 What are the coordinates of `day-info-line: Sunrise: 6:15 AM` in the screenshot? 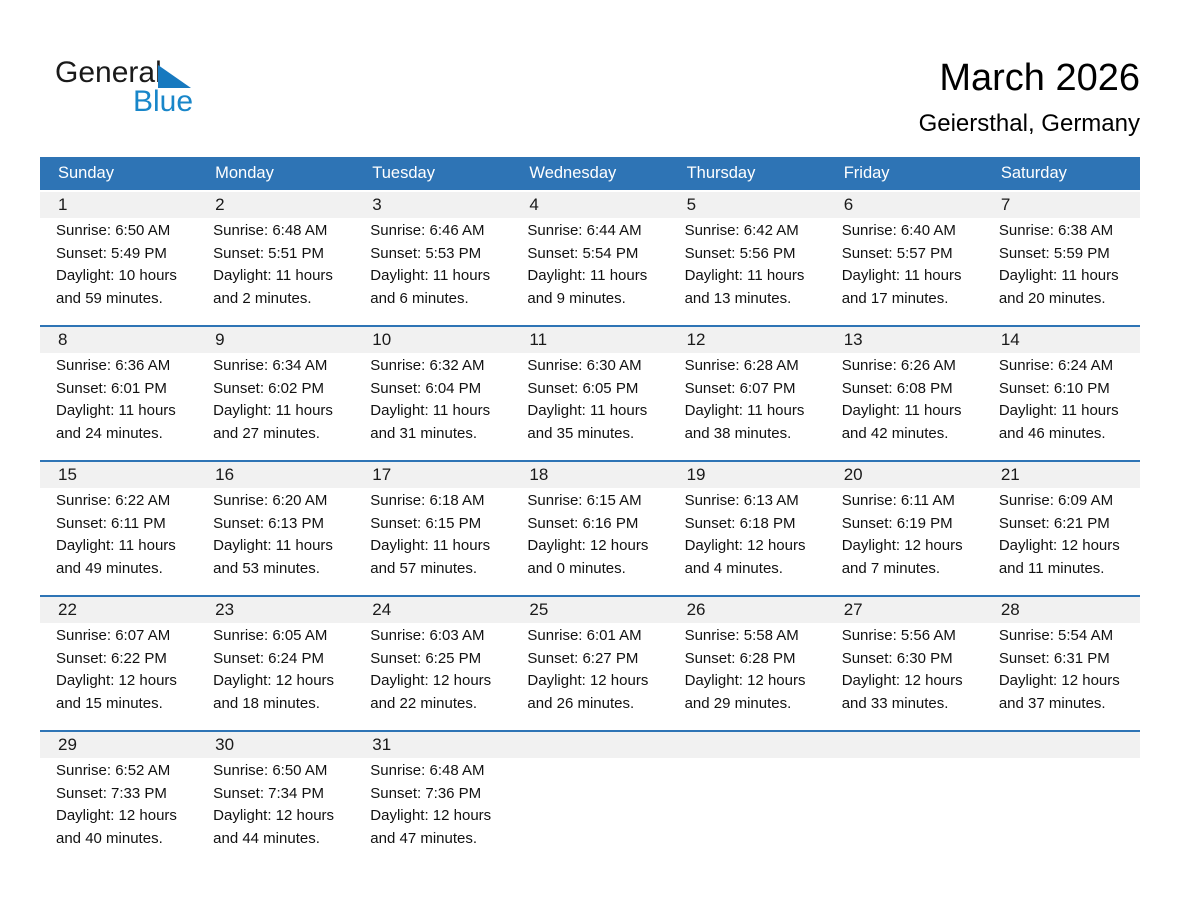 It's located at (584, 500).